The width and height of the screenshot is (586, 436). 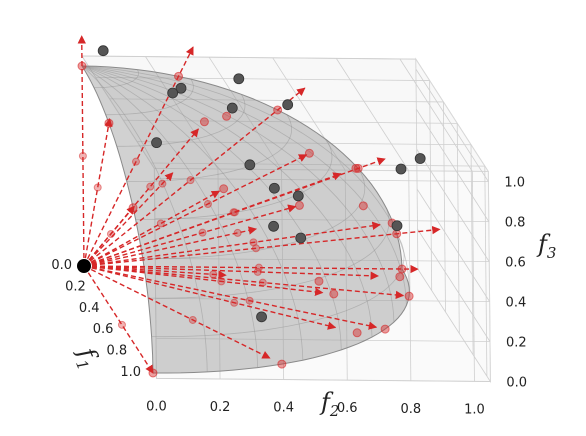 I want to click on f2-tick-label: 0.2, so click(x=220, y=407).